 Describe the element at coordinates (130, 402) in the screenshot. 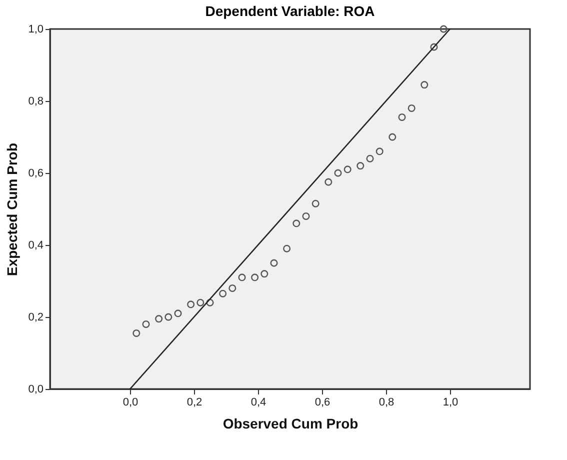

I see `x-tick-label: 0,0` at that location.